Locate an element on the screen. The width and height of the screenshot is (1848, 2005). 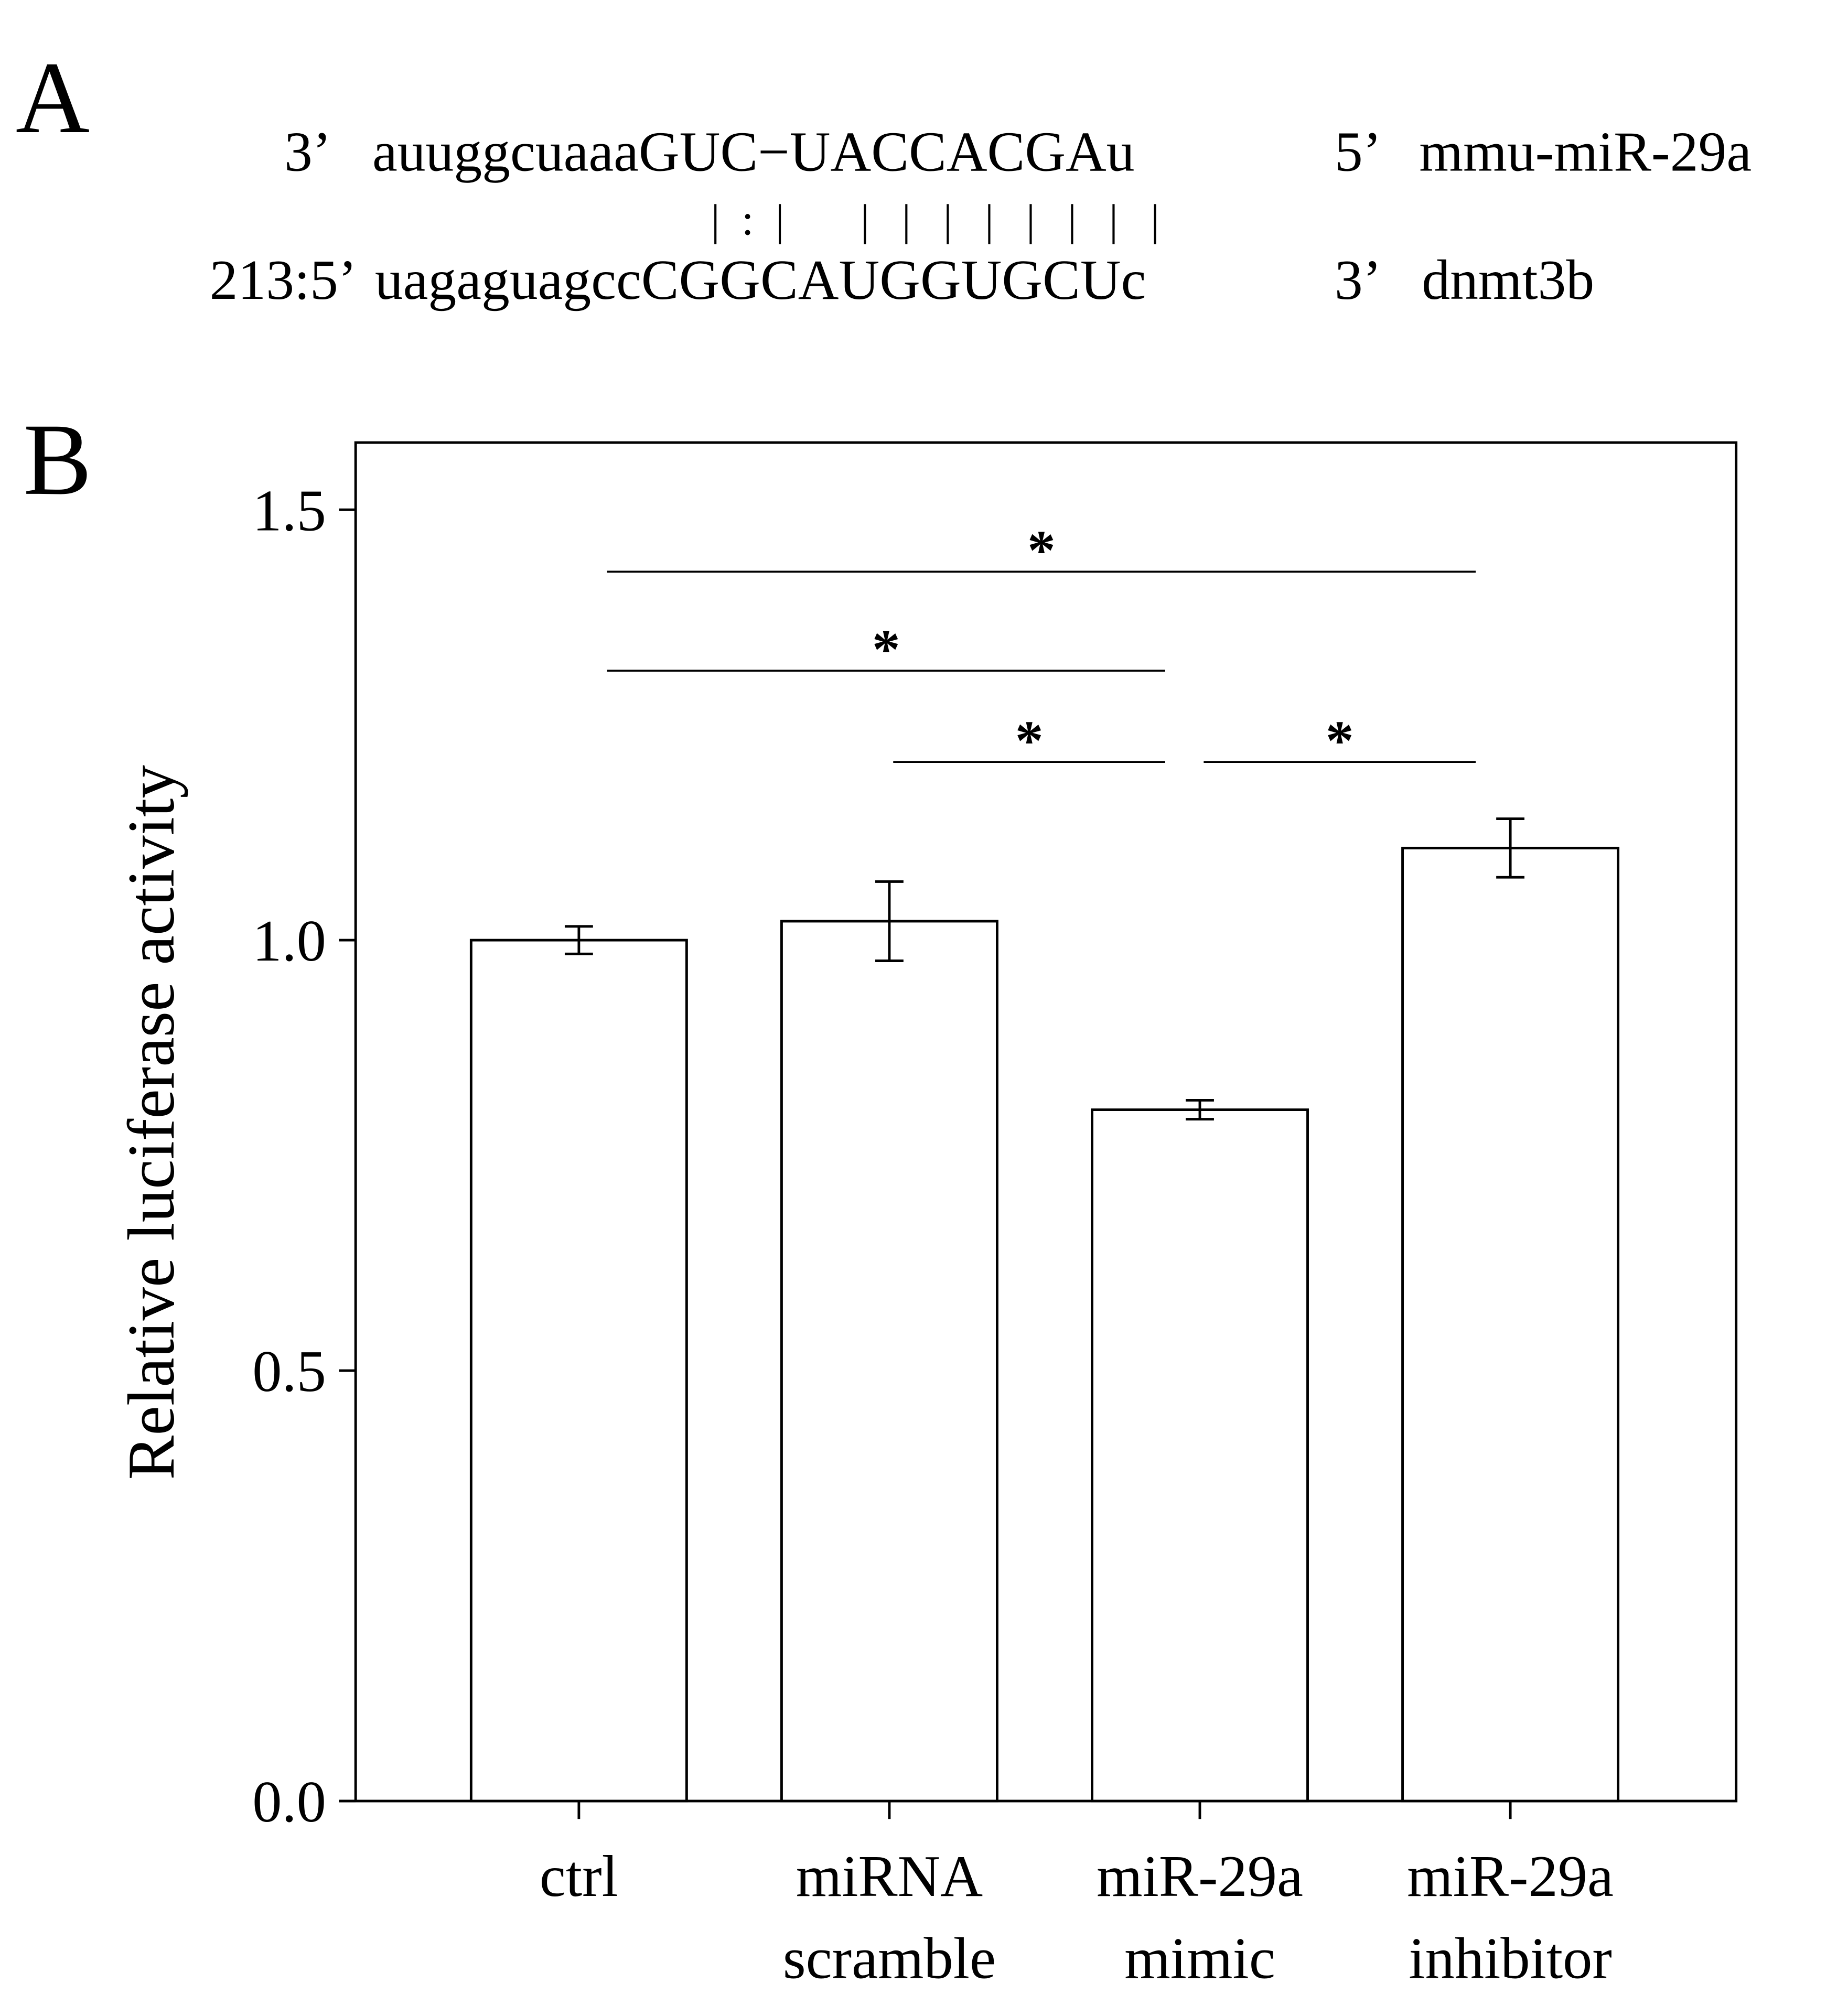
x-tick-label: inhibitor is located at coordinates (1510, 1958).